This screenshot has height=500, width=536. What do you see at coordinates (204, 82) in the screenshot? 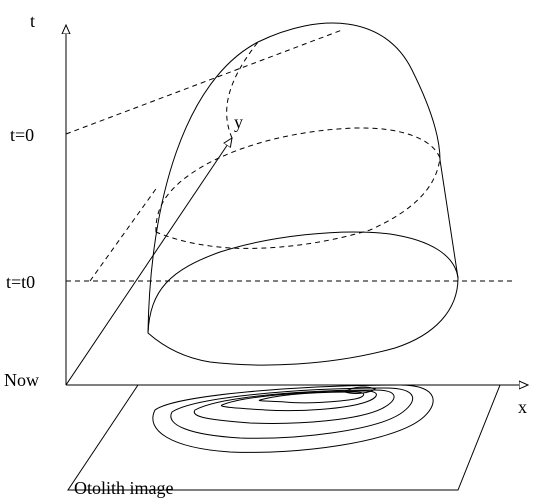
I see `t-zero-dash` at bounding box center [204, 82].